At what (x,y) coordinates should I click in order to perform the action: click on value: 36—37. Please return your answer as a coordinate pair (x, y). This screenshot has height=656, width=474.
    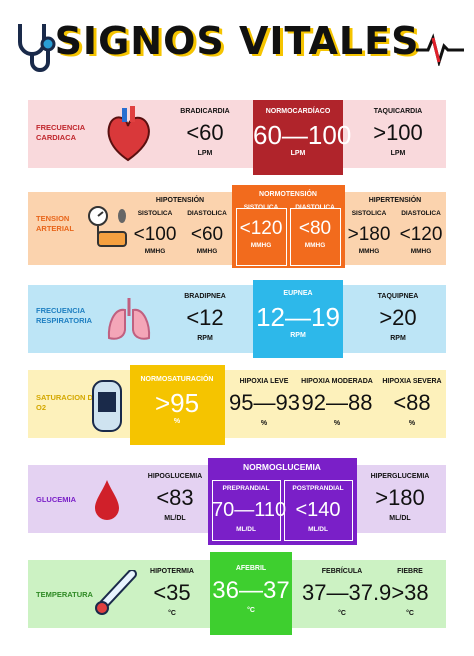
    Looking at the image, I should click on (251, 590).